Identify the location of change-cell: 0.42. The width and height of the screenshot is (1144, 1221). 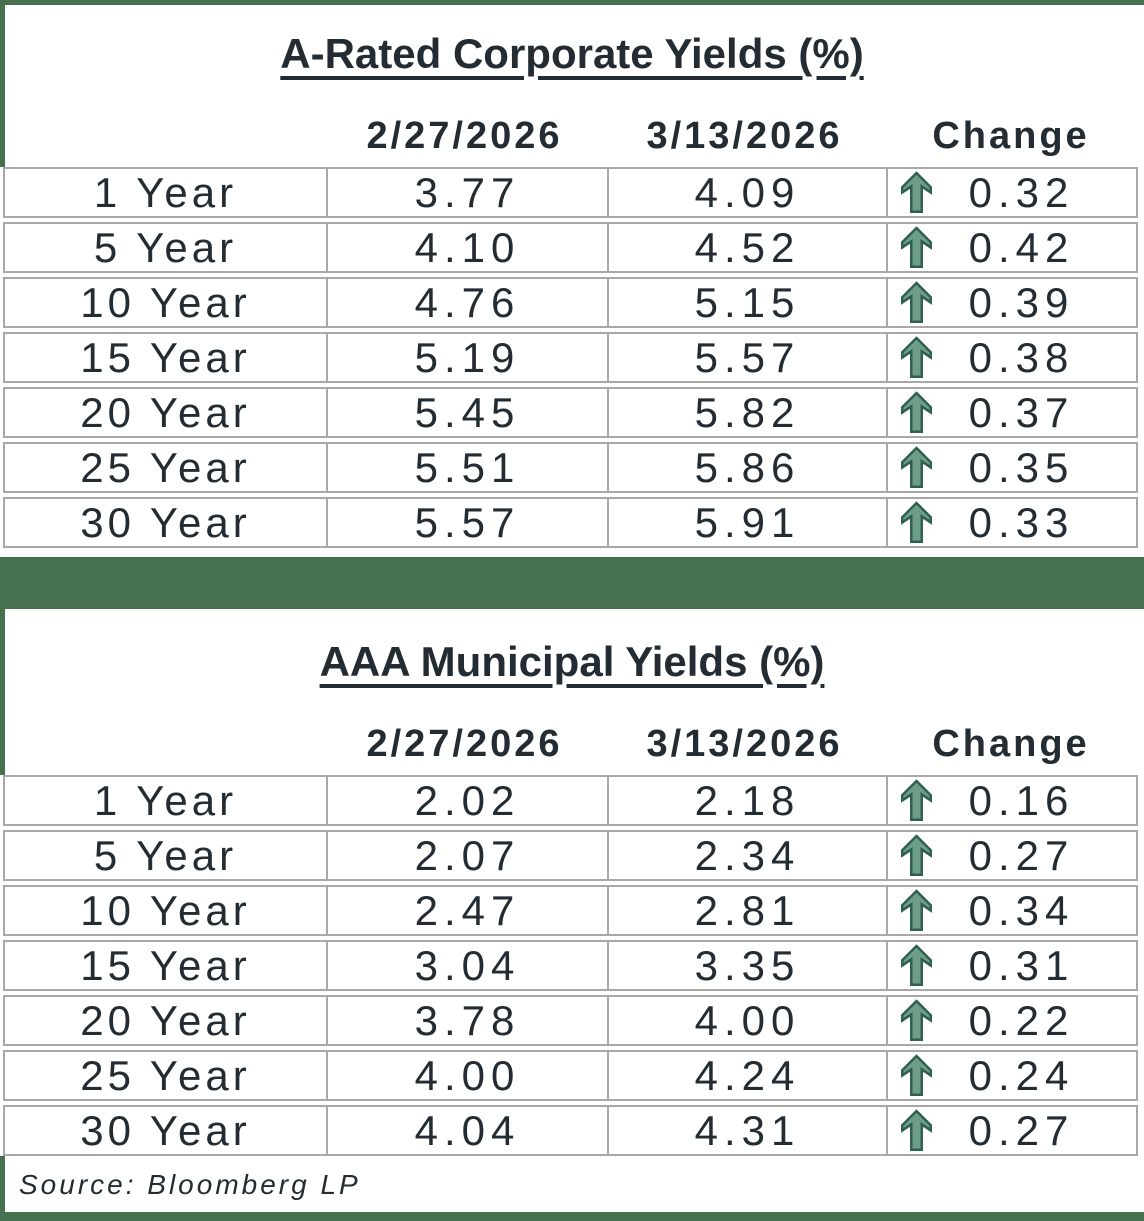
(1011, 247).